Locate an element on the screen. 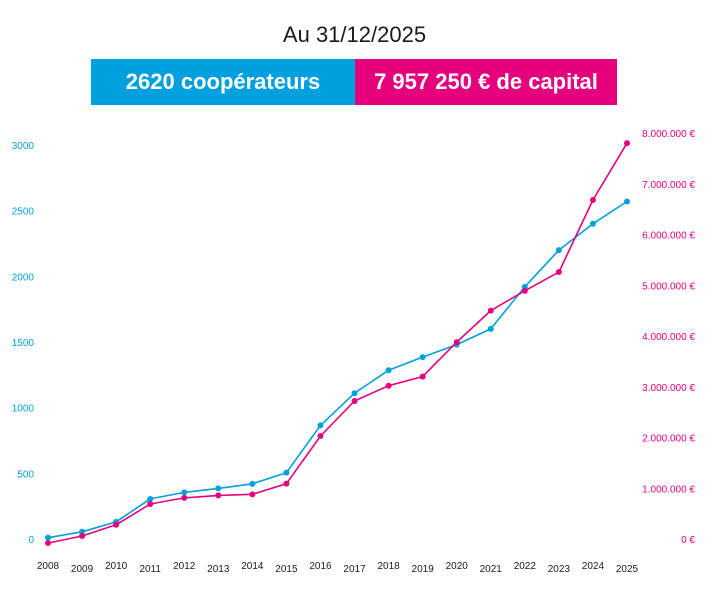 This screenshot has height=600, width=709. x-axis-tick-label: 2022 is located at coordinates (525, 566).